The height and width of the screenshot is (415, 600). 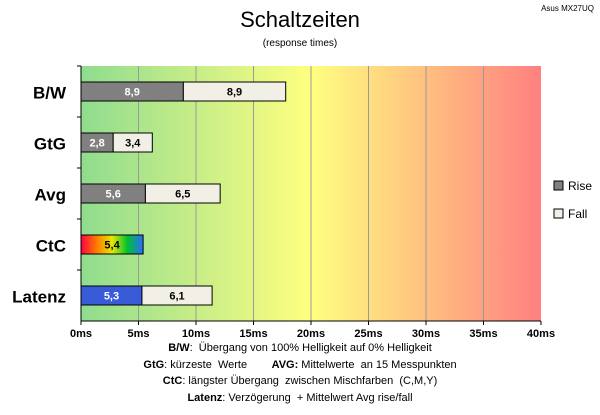 I want to click on category-label: GtG, so click(x=50, y=144).